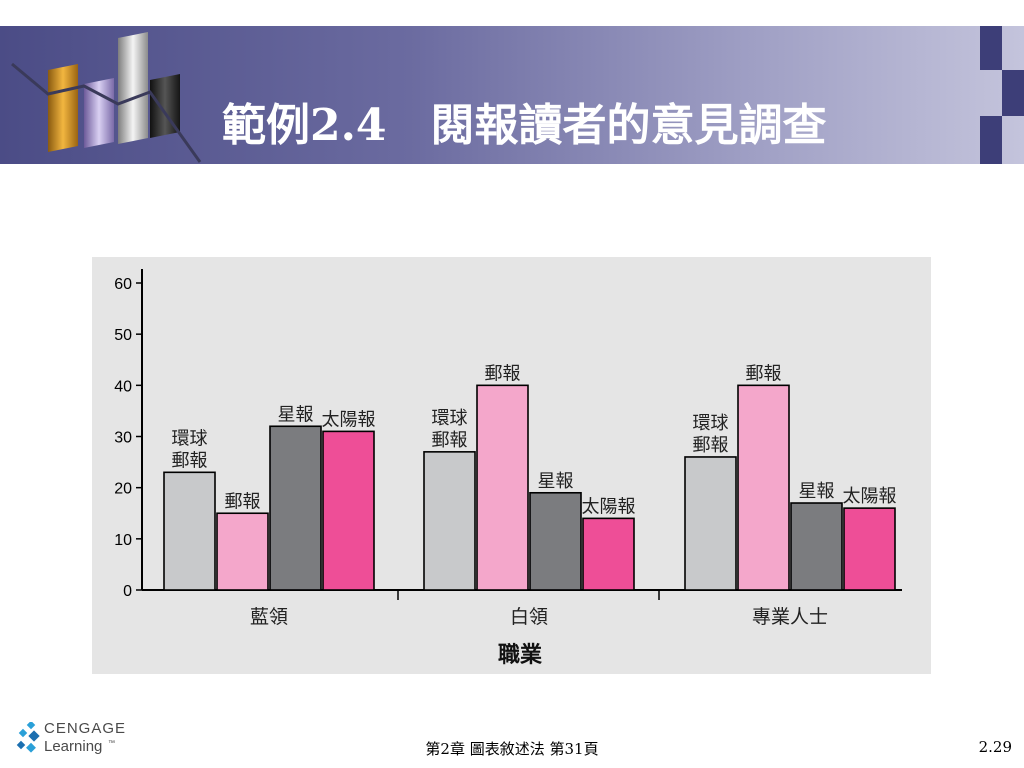  What do you see at coordinates (127, 591) in the screenshot?
I see `y-tick-label: 0` at bounding box center [127, 591].